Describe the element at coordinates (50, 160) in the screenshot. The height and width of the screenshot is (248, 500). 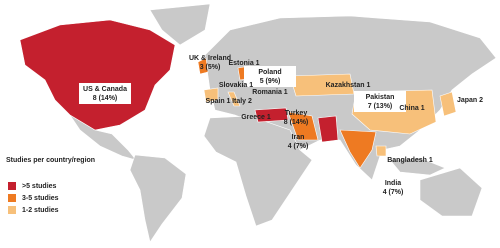
I see `legend-title: Studies per country/region` at that location.